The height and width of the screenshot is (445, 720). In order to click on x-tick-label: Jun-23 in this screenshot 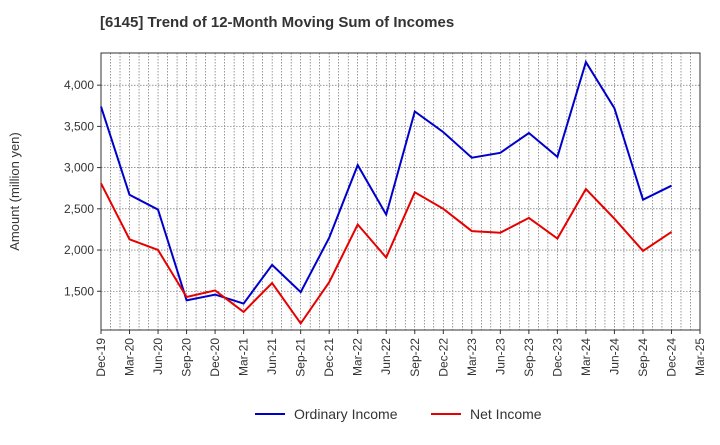, I will do `click(500, 356)`.